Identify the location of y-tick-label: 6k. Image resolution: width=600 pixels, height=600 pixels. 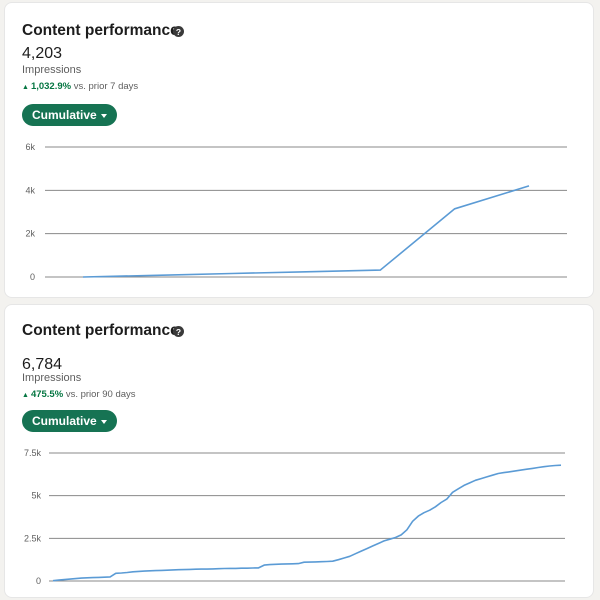
(30, 147).